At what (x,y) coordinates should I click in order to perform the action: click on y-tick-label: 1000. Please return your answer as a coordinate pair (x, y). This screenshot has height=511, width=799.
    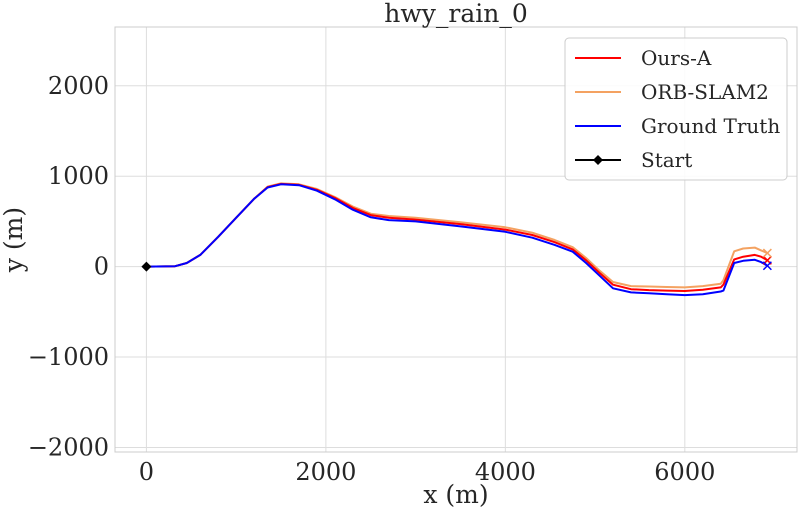
    Looking at the image, I should click on (78, 176).